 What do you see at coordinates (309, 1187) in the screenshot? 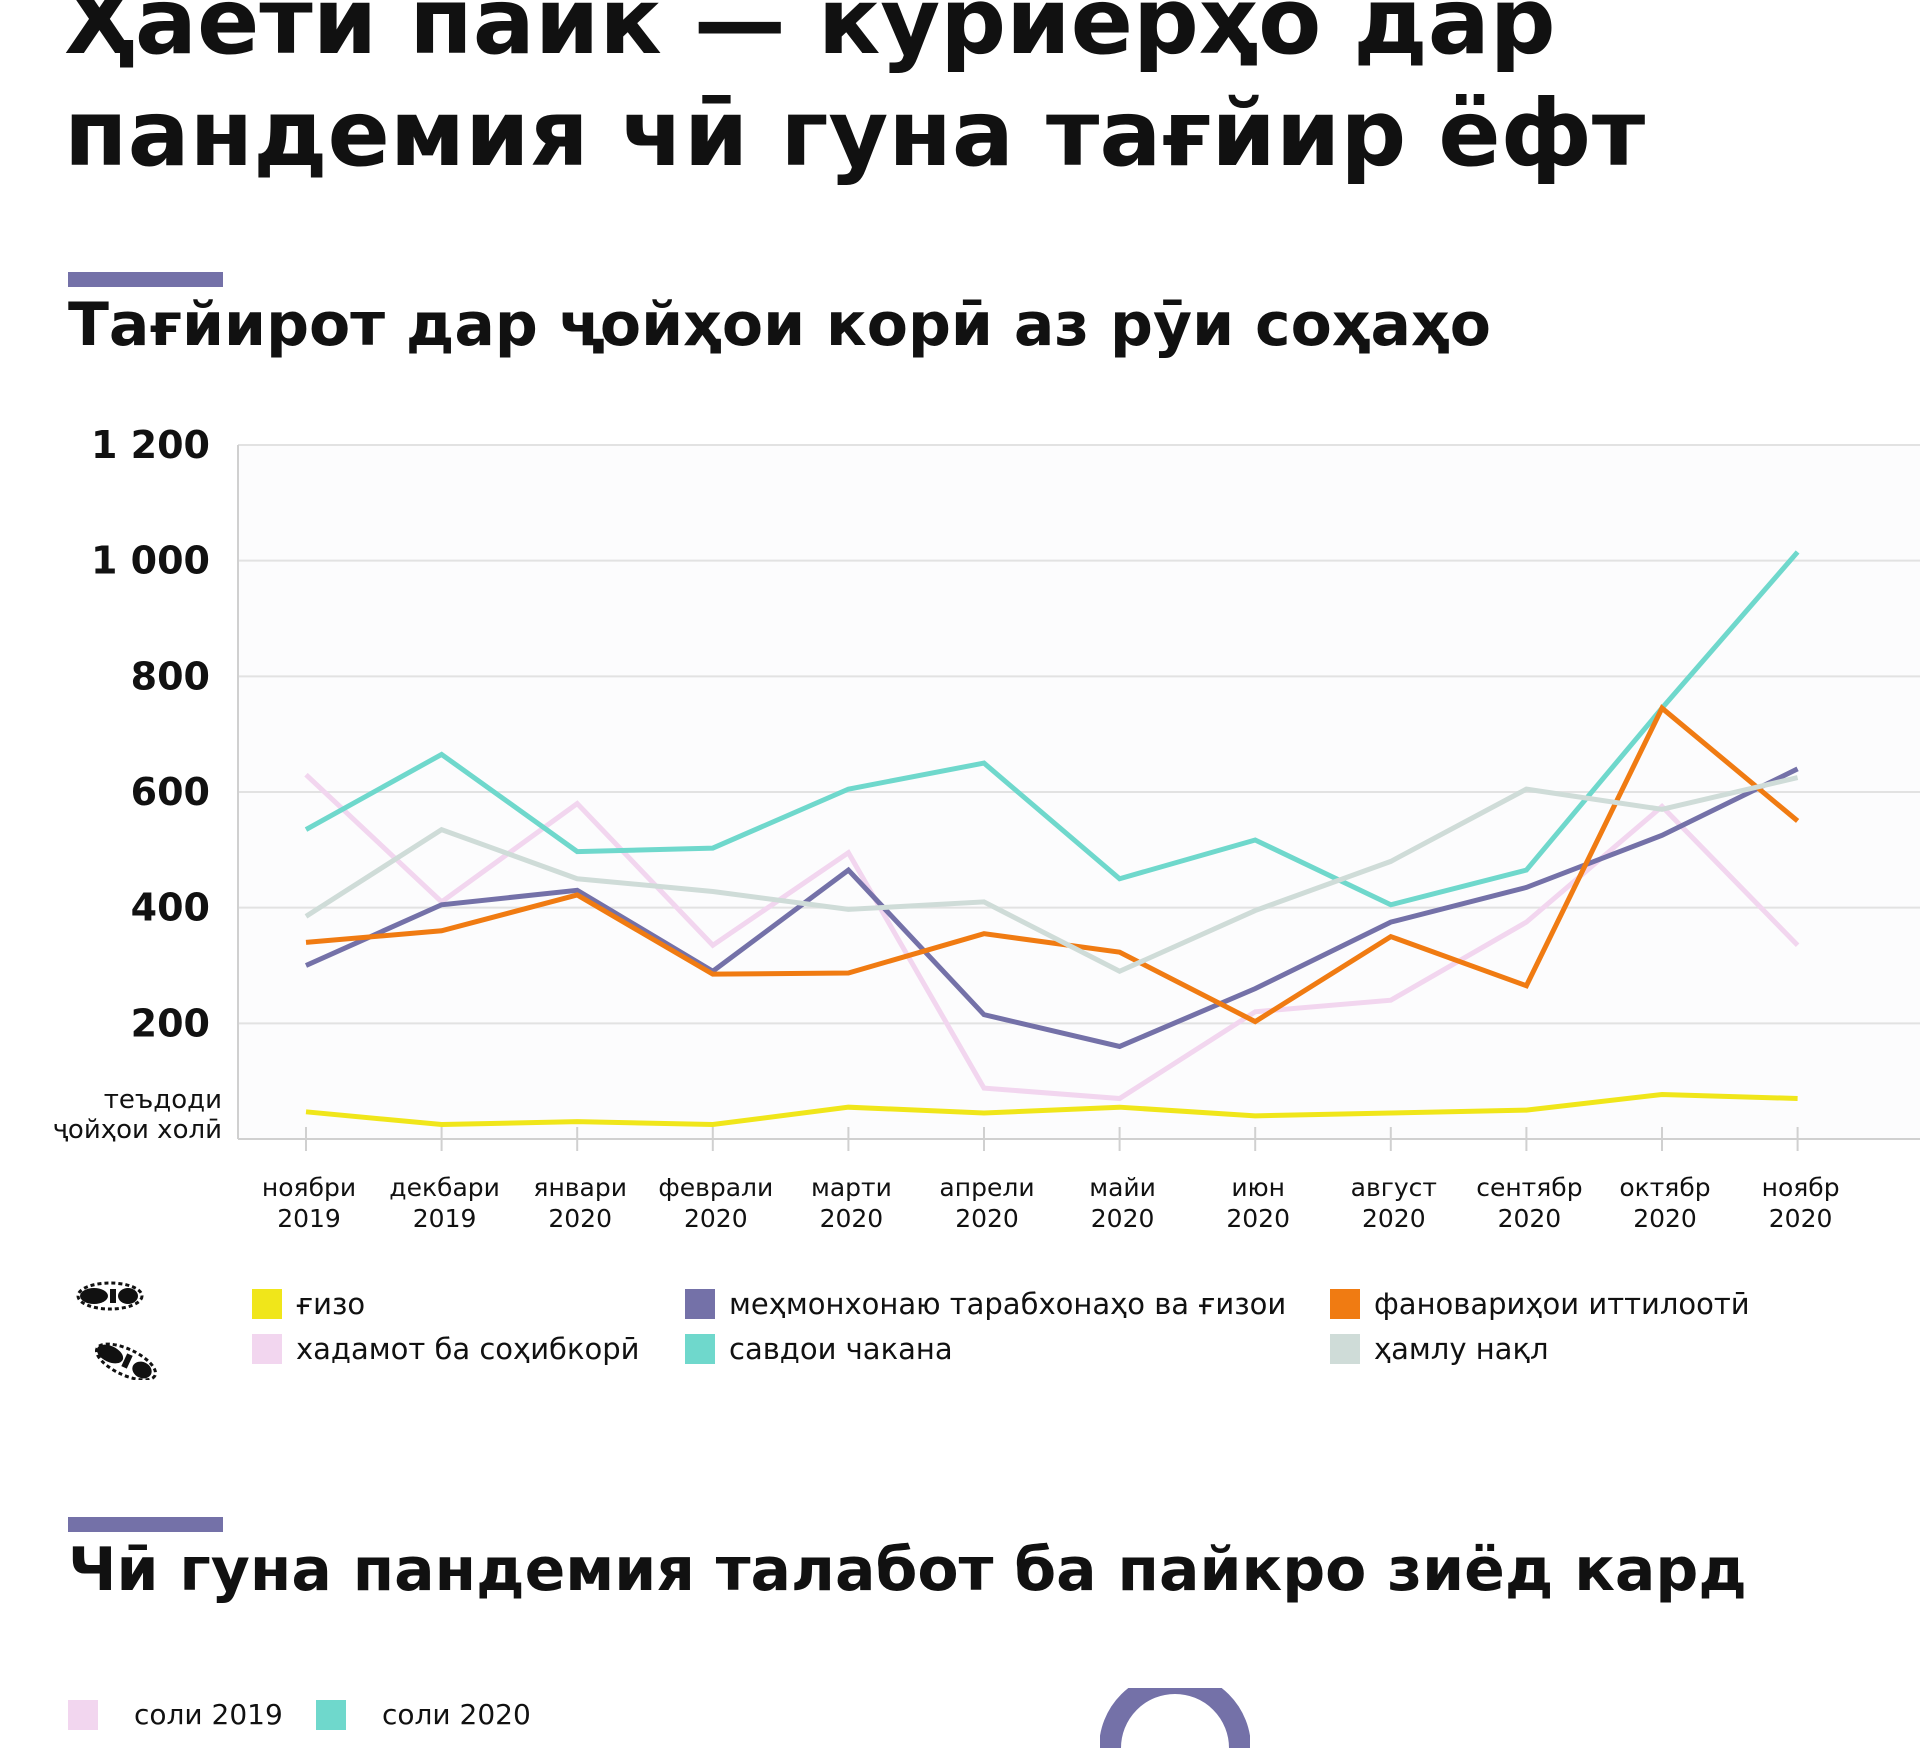
I see `x-tick-label: ноябри` at bounding box center [309, 1187].